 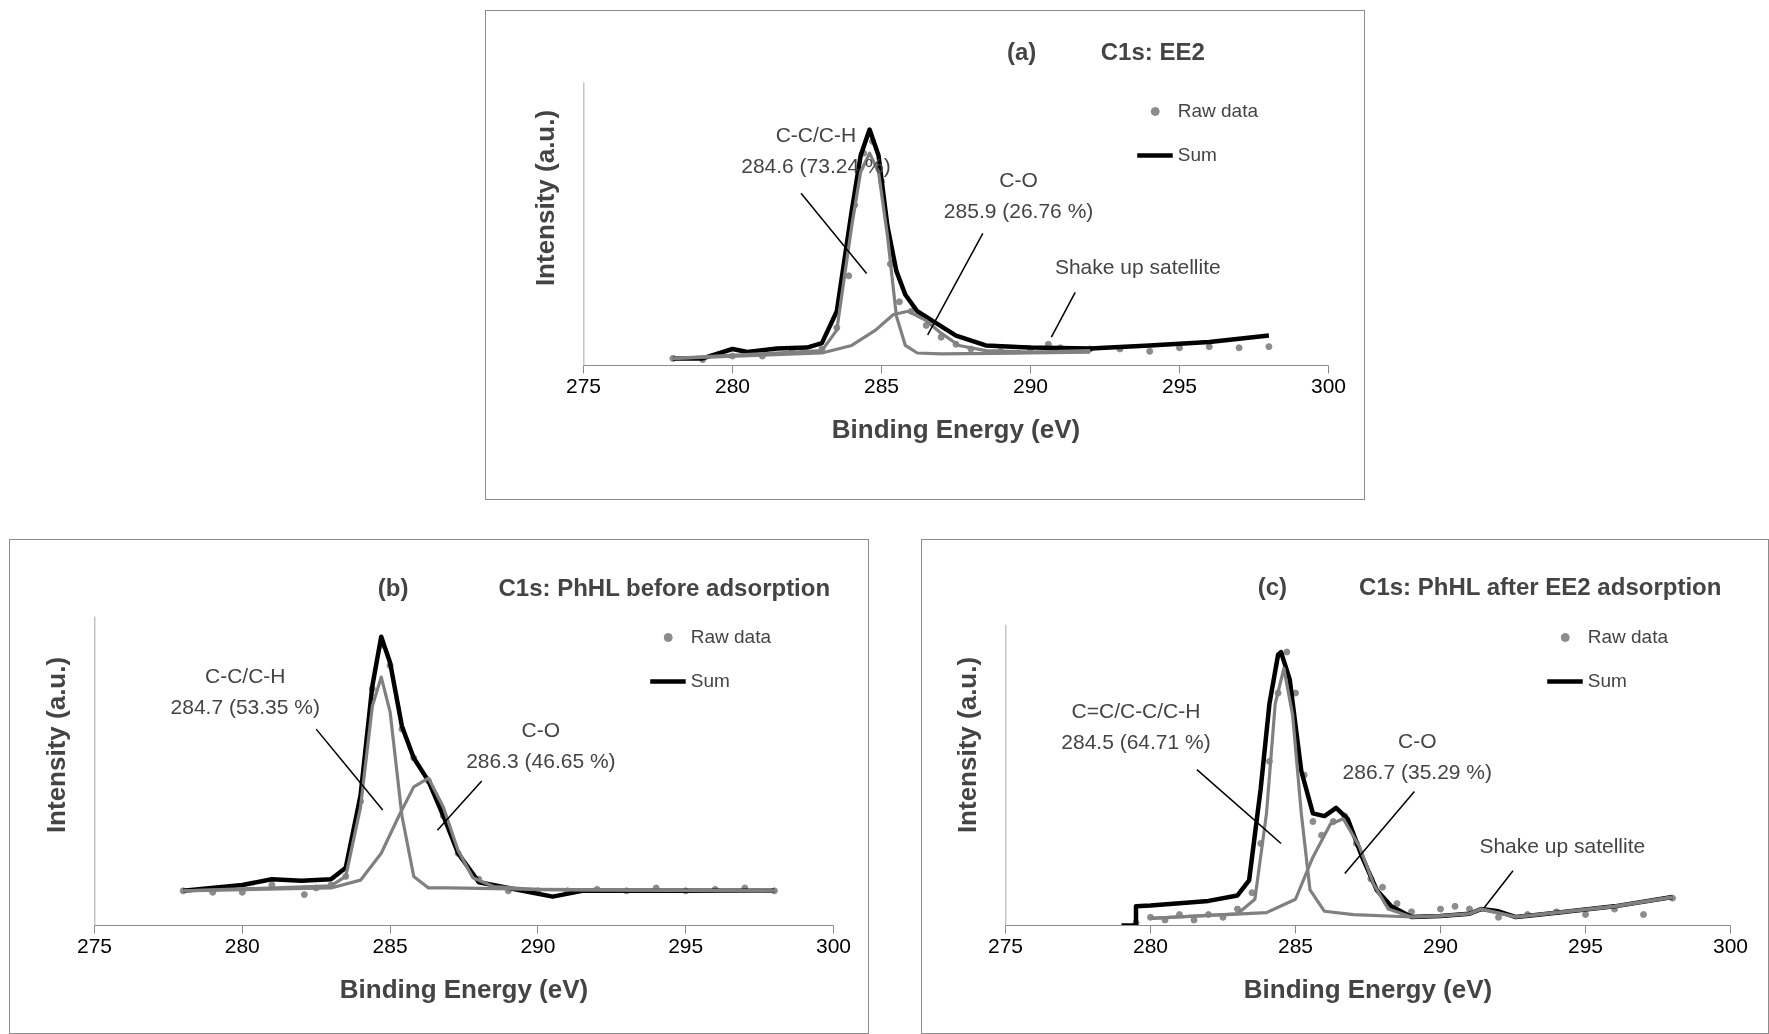 What do you see at coordinates (245, 690) in the screenshot?
I see `annotation: C-C/C-H 284.7 (53.35 %)` at bounding box center [245, 690].